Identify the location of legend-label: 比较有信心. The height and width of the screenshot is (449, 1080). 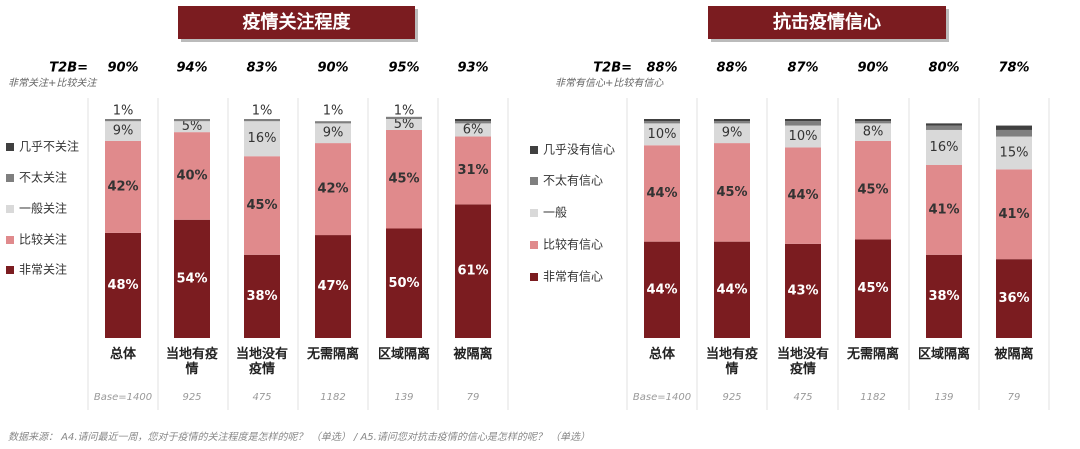
(573, 244).